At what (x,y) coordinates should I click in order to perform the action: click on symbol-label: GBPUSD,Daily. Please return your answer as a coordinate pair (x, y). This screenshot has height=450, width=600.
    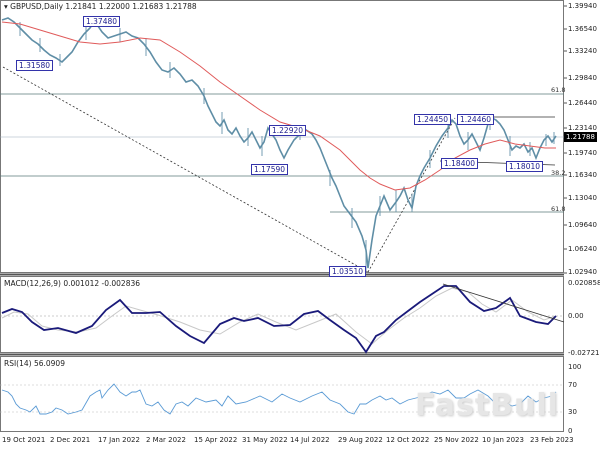
    Looking at the image, I should click on (37, 6).